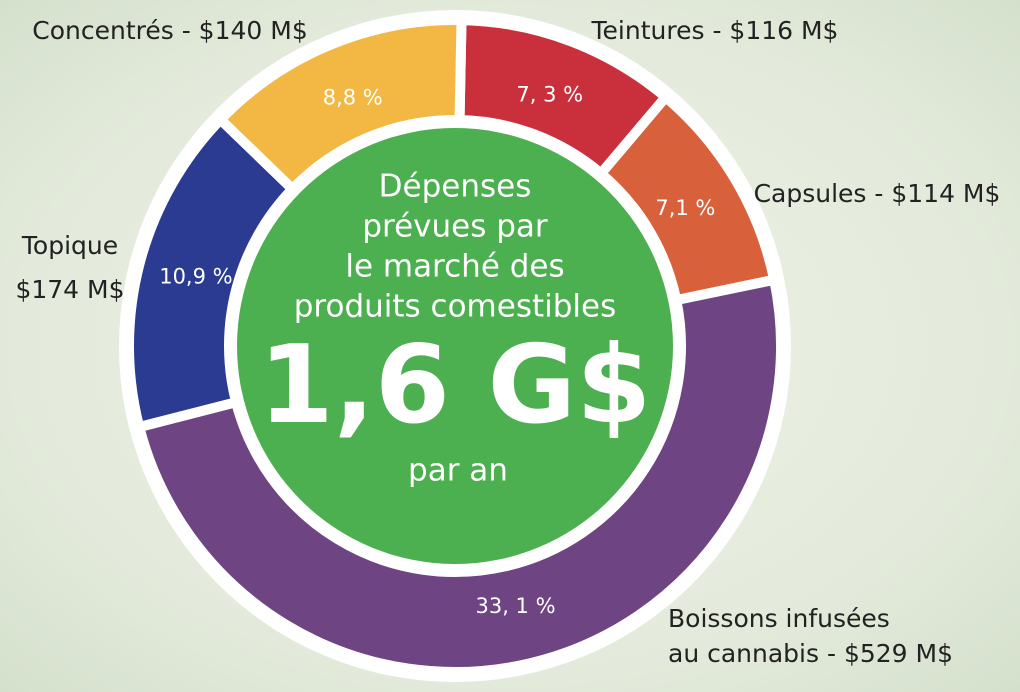 The height and width of the screenshot is (692, 1020). Describe the element at coordinates (810, 653) in the screenshot. I see `category-label: au cannabis - $529 M$` at that location.